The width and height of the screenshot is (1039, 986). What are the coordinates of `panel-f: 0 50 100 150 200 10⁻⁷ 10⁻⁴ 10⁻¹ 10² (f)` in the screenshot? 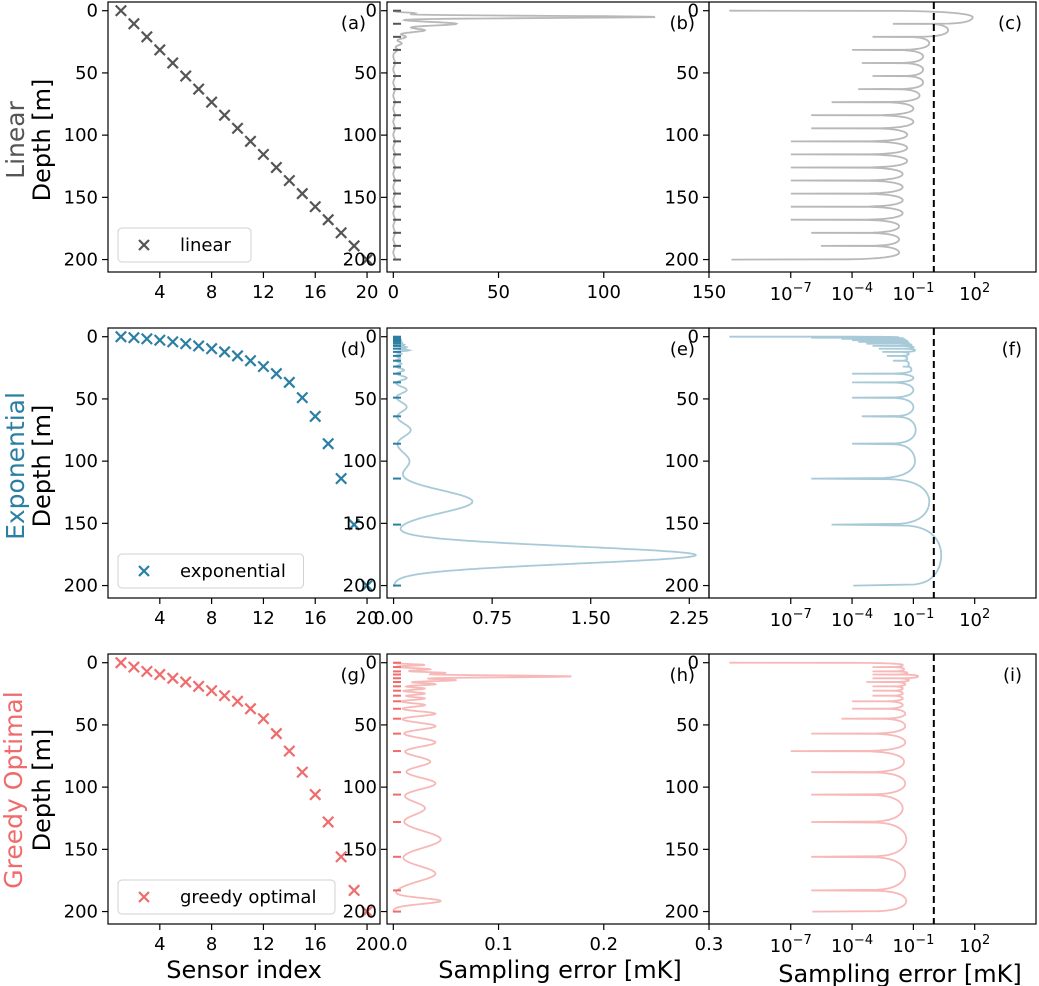 It's located at (851, 479).